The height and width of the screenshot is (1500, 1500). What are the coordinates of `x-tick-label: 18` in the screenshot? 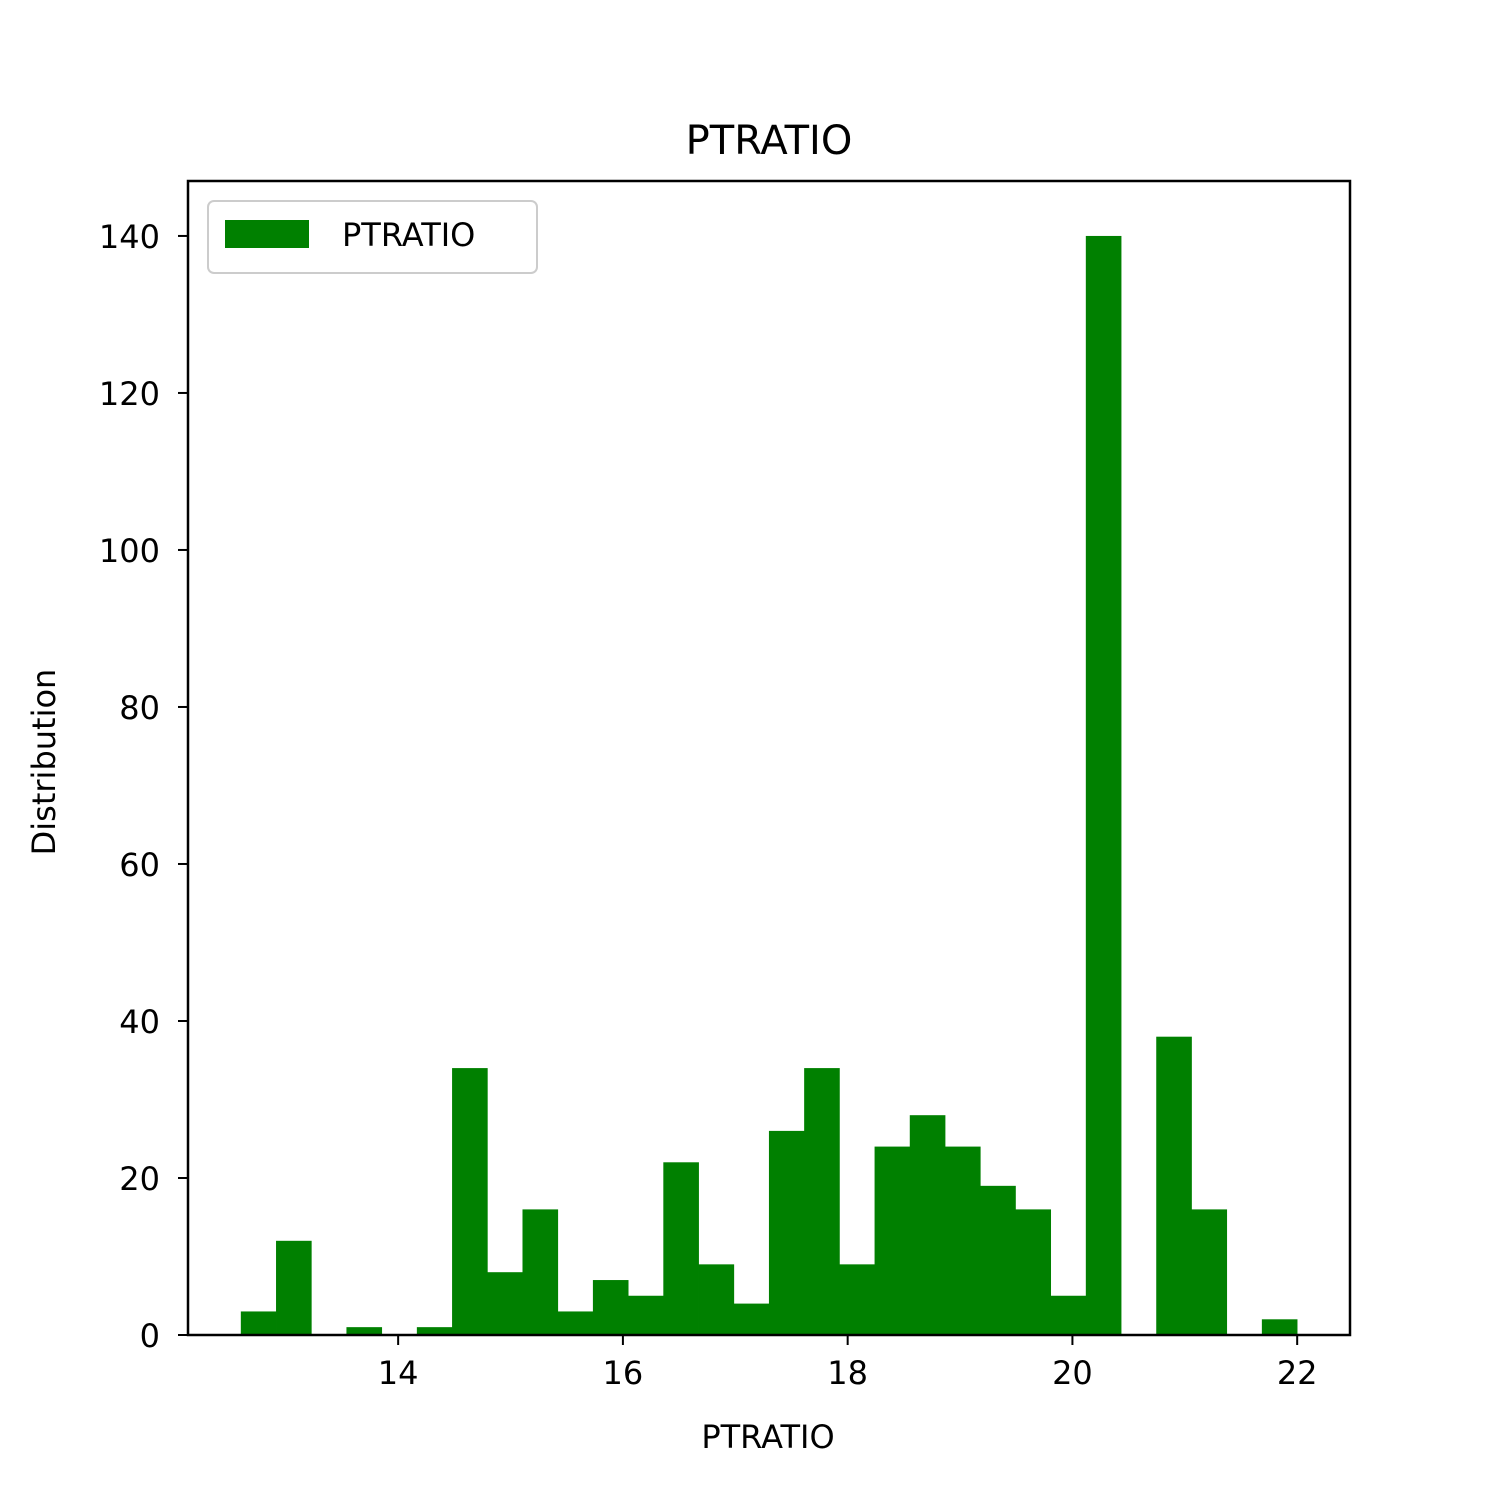 It's located at (847, 1373).